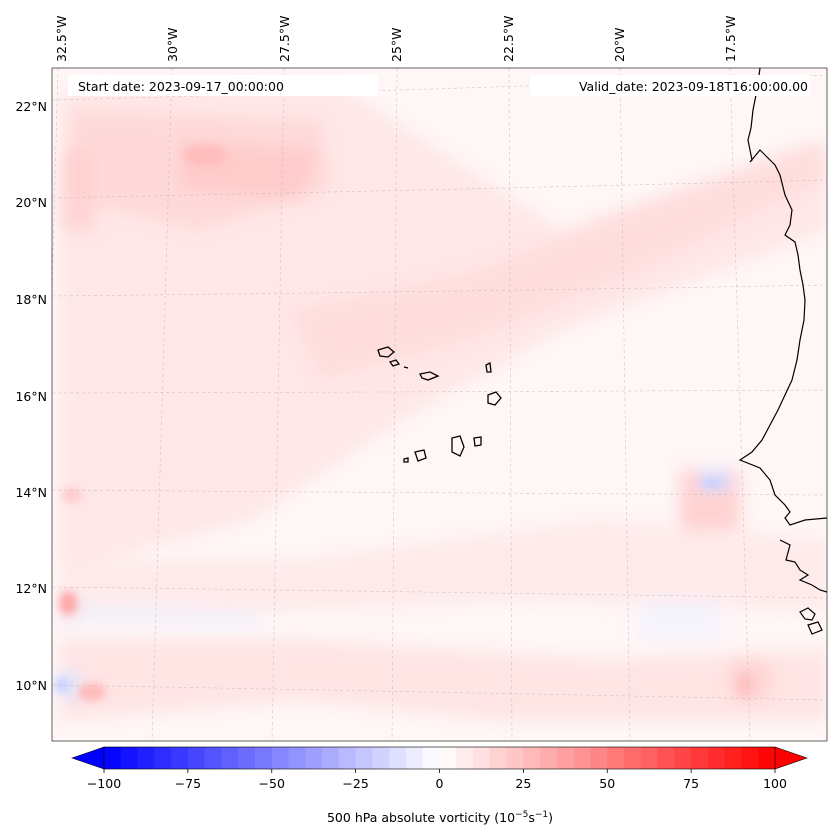 This screenshot has height=839, width=837. What do you see at coordinates (31, 588) in the screenshot?
I see `lat-label: 12°N` at bounding box center [31, 588].